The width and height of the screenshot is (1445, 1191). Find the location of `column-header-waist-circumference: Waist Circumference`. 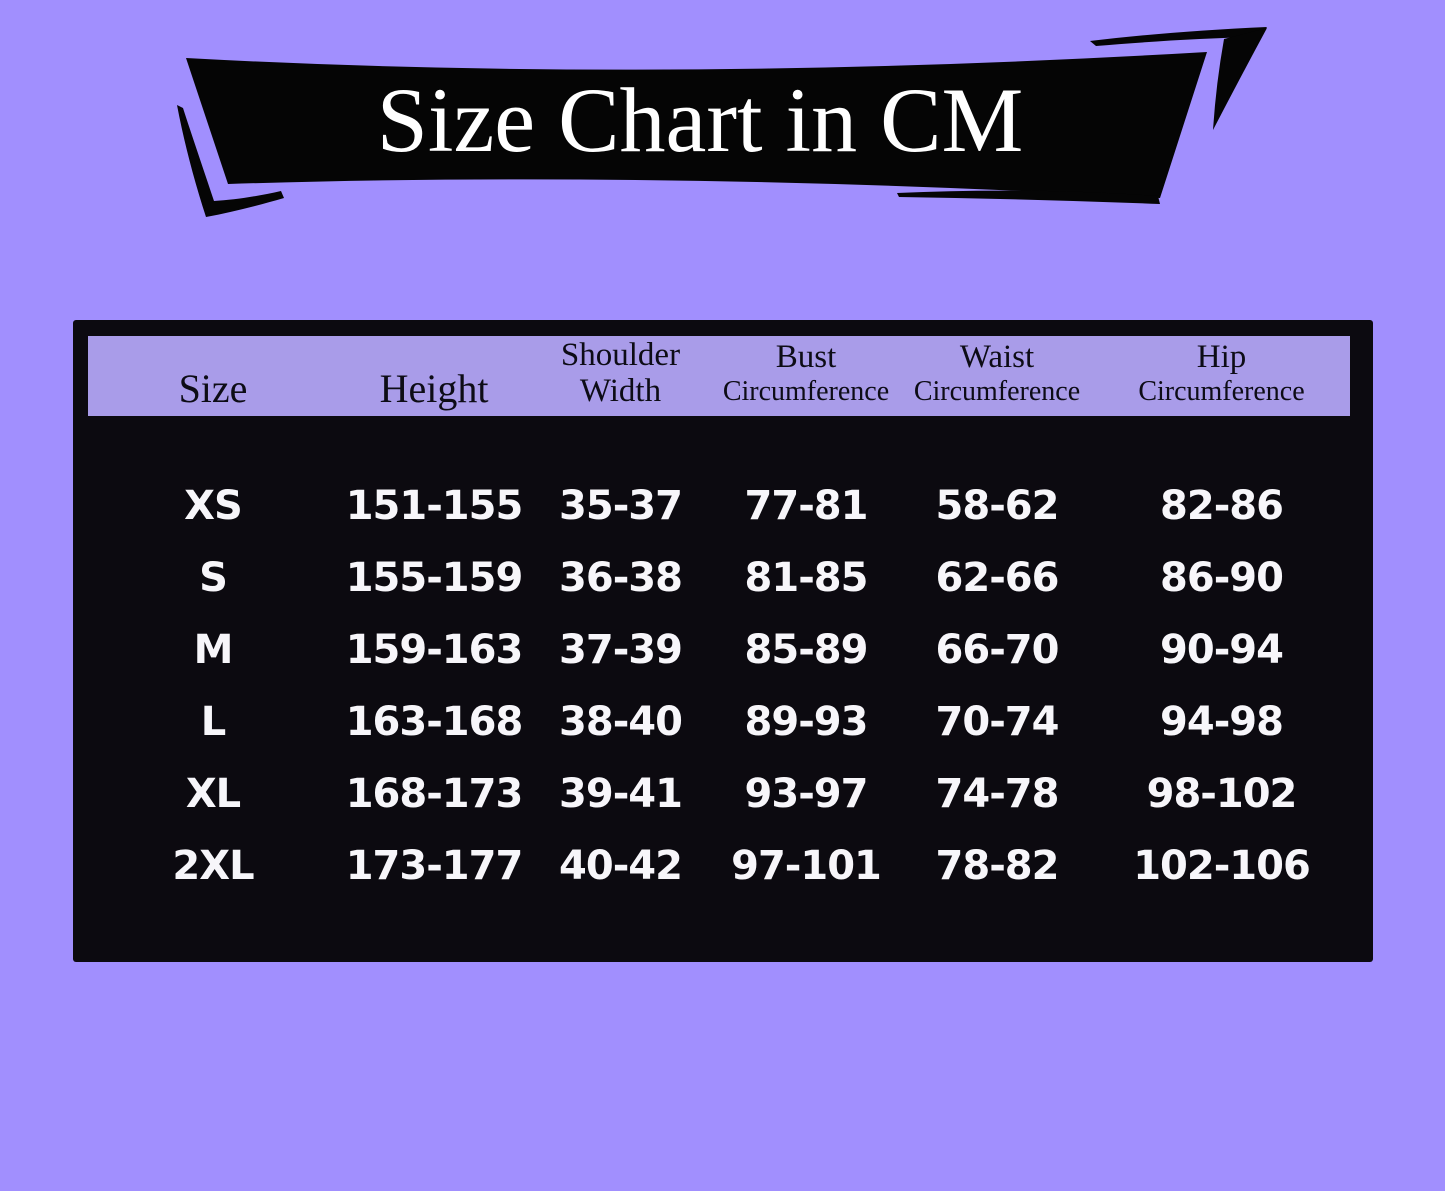

column-header-waist-circumference: Waist Circumference is located at coordinates (997, 377).